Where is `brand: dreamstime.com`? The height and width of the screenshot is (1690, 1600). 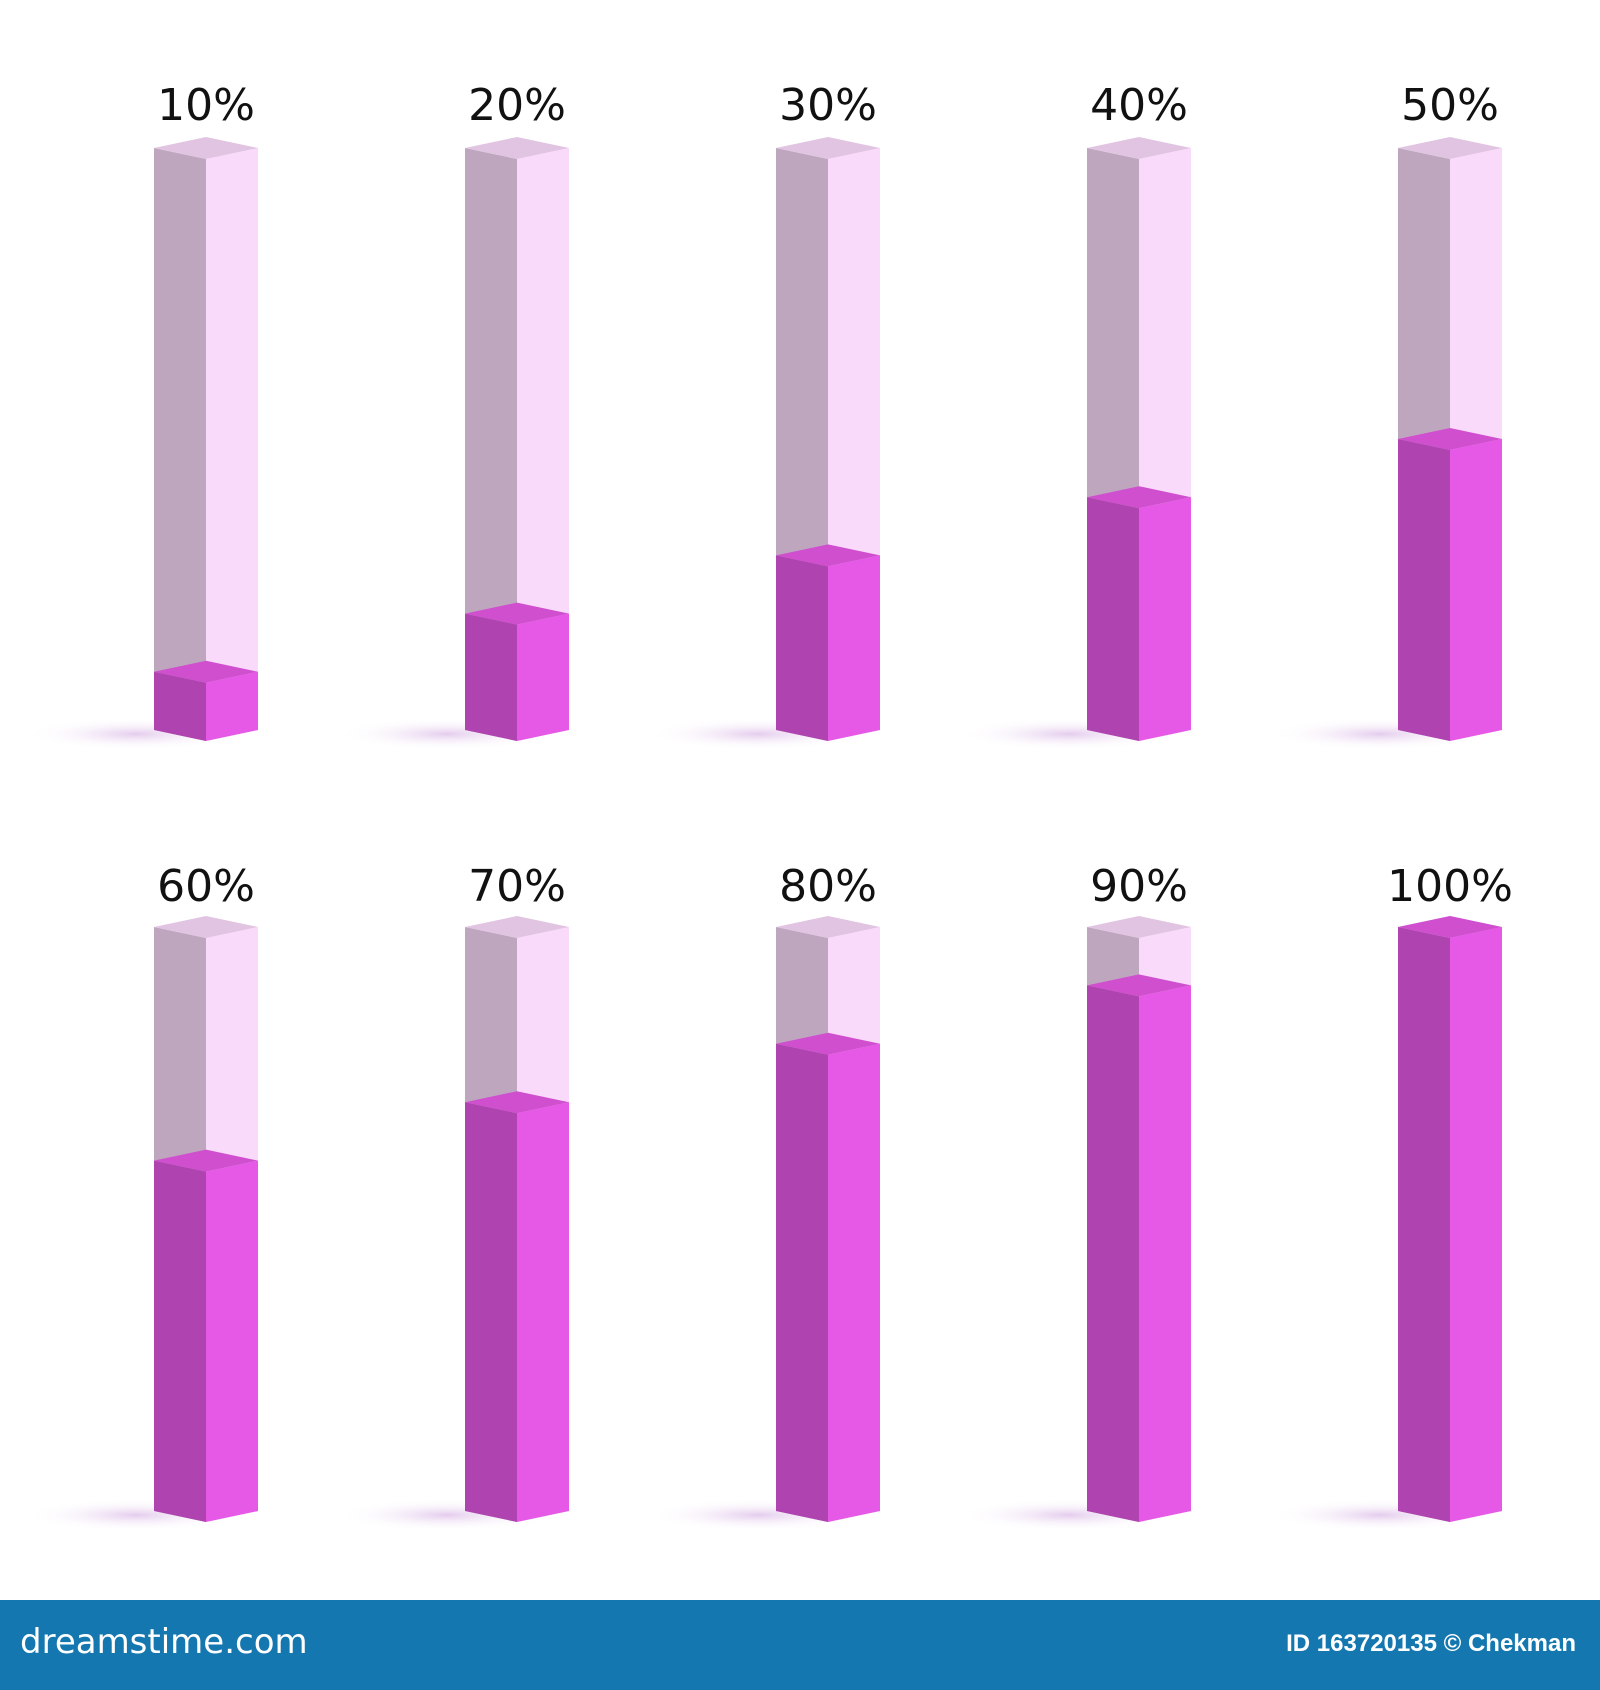 brand: dreamstime.com is located at coordinates (164, 1642).